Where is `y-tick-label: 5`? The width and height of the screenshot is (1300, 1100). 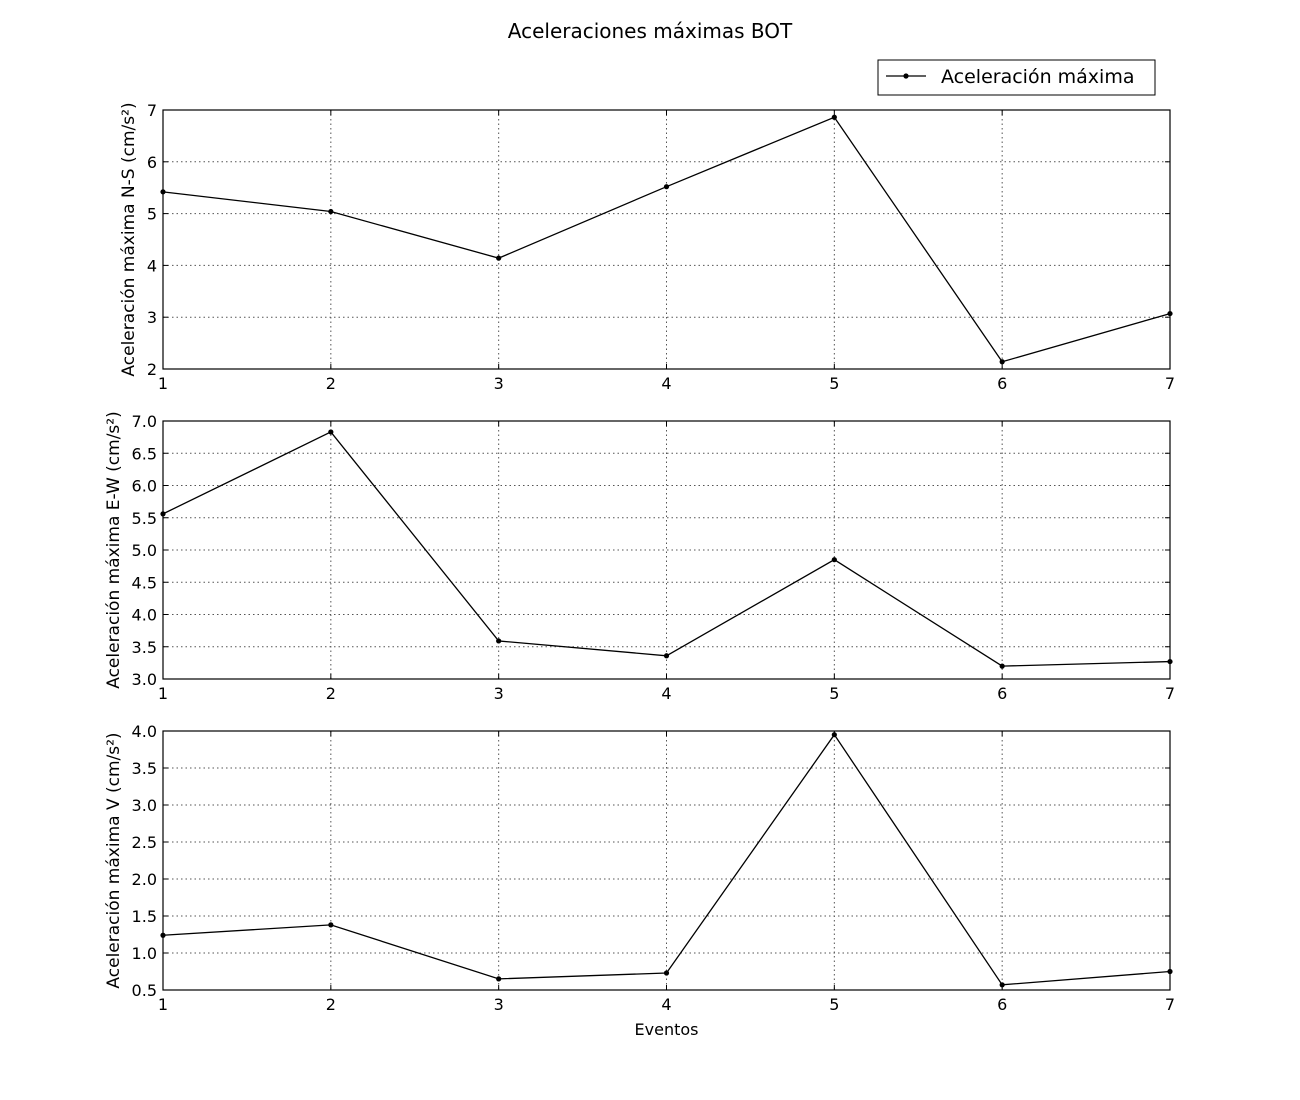
y-tick-label: 5 is located at coordinates (152, 214).